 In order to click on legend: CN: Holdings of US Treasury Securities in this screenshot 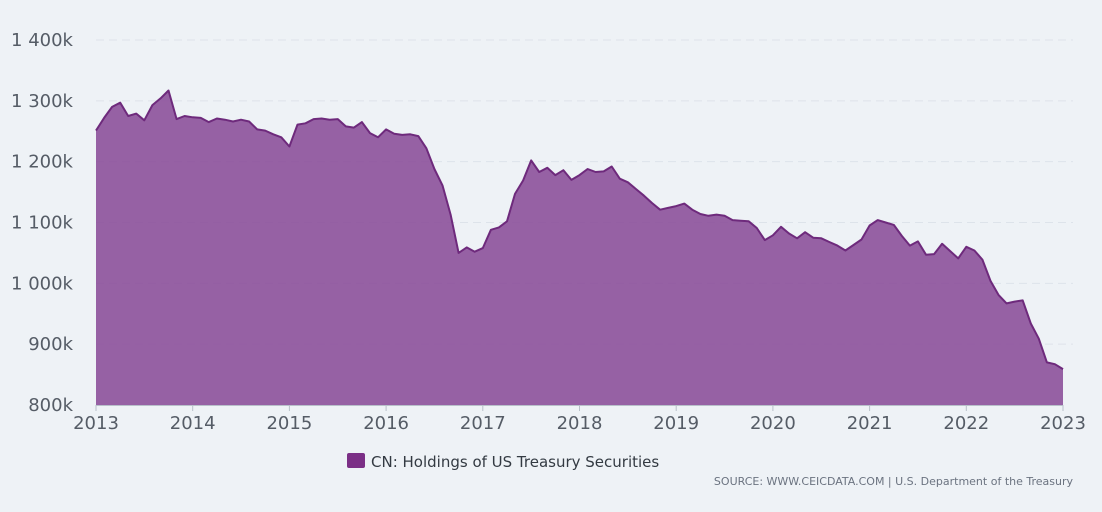, I will do `click(503, 462)`.